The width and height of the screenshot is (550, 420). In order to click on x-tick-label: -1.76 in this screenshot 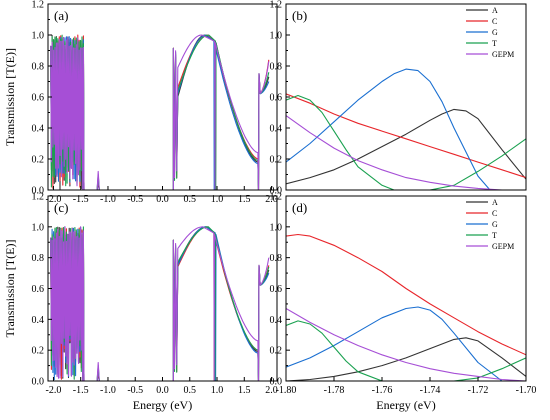, I will do `click(382, 390)`.